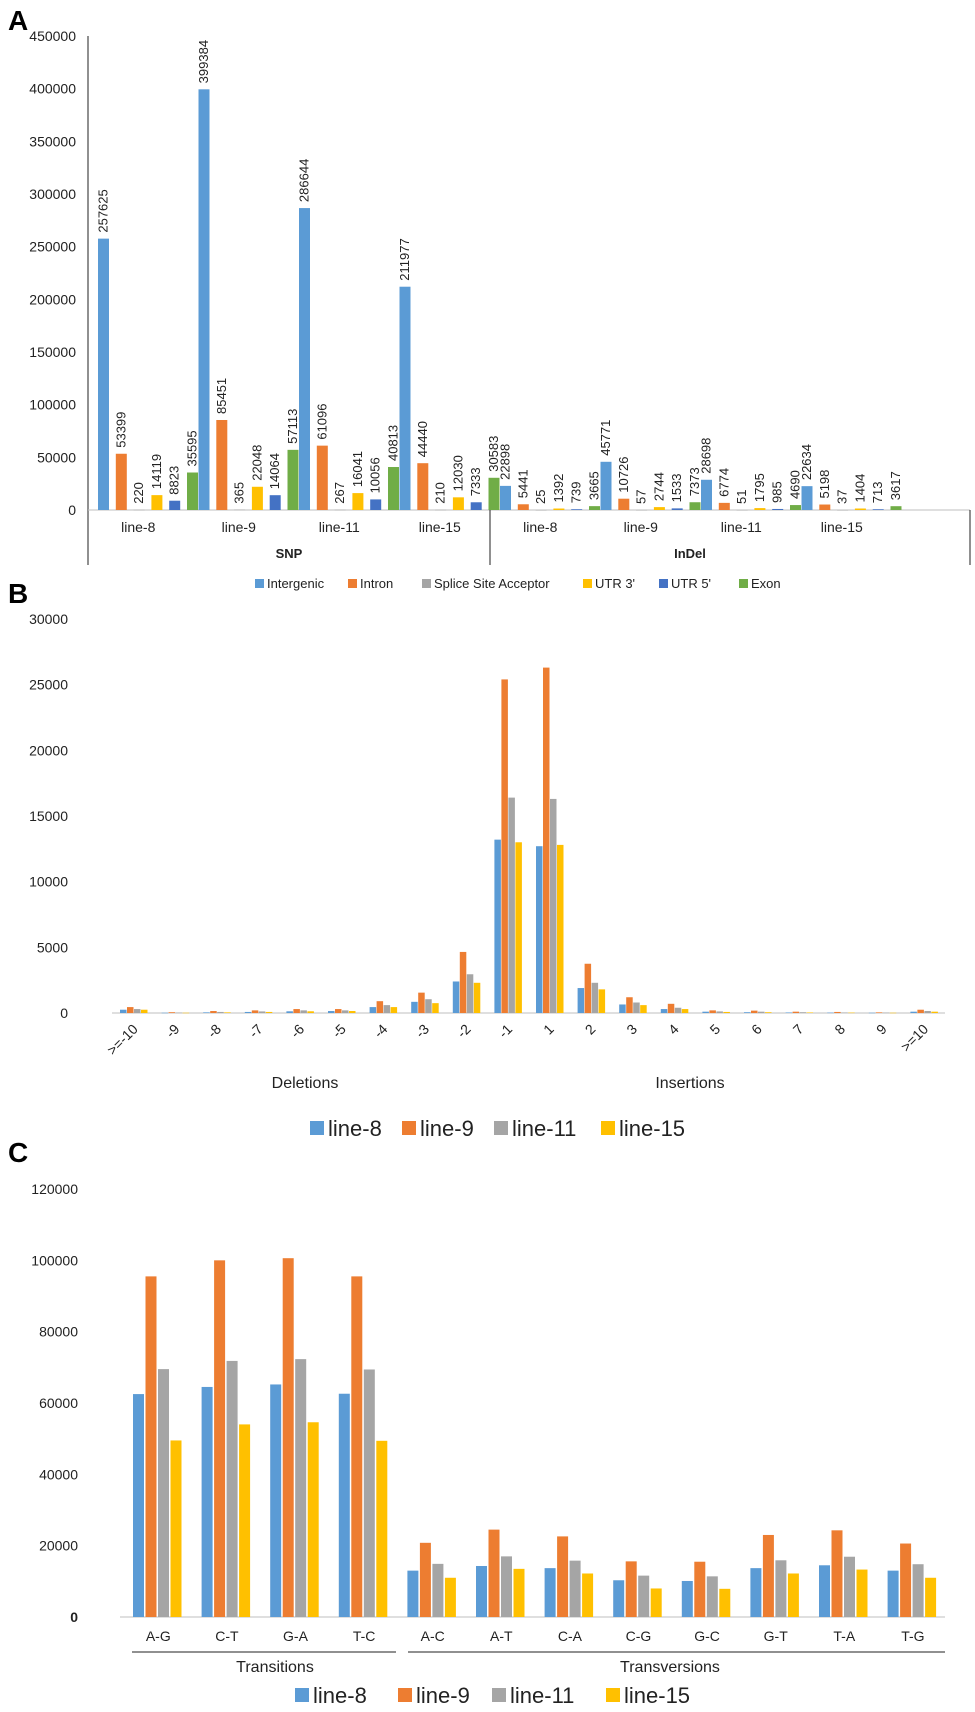  What do you see at coordinates (48, 750) in the screenshot?
I see `panel-b-y-tick: 20000` at bounding box center [48, 750].